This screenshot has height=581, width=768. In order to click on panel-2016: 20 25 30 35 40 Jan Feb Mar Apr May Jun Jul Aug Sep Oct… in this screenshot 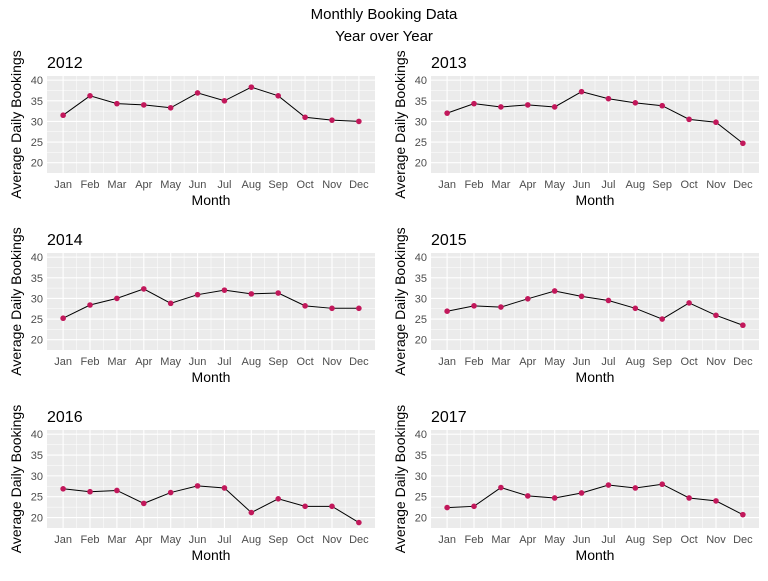, I will do `click(191, 484)`.